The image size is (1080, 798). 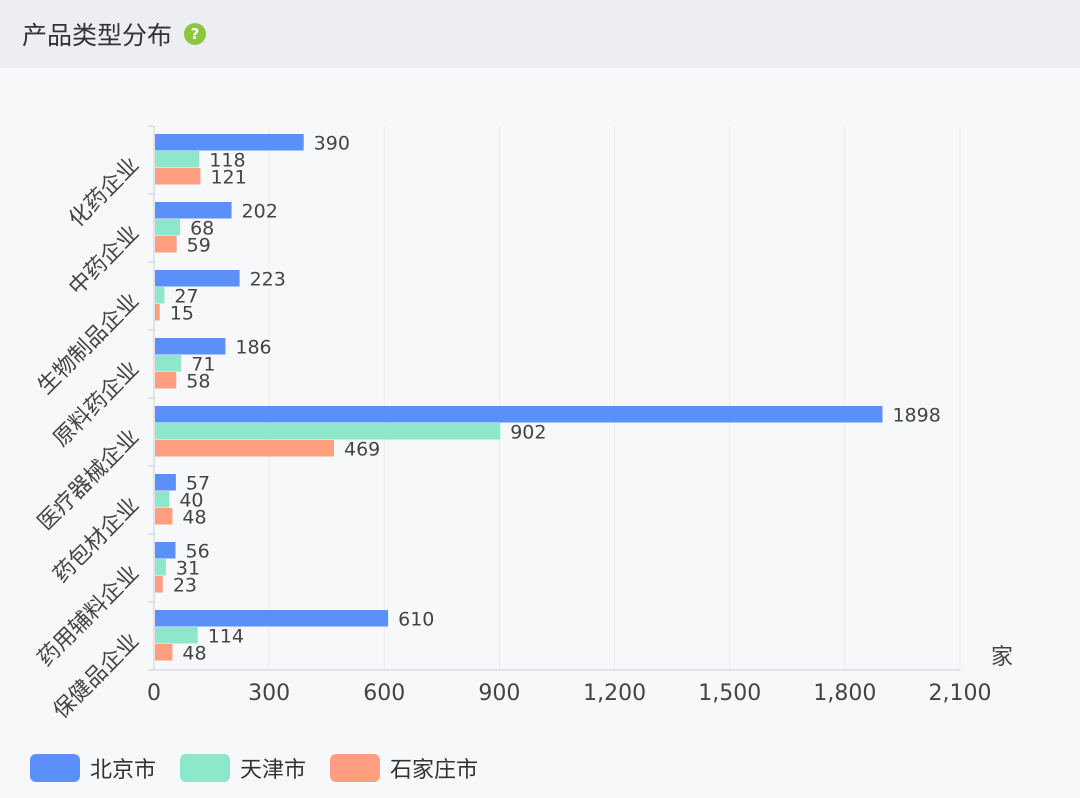 What do you see at coordinates (104, 193) in the screenshot?
I see `category-label: 化药企业` at bounding box center [104, 193].